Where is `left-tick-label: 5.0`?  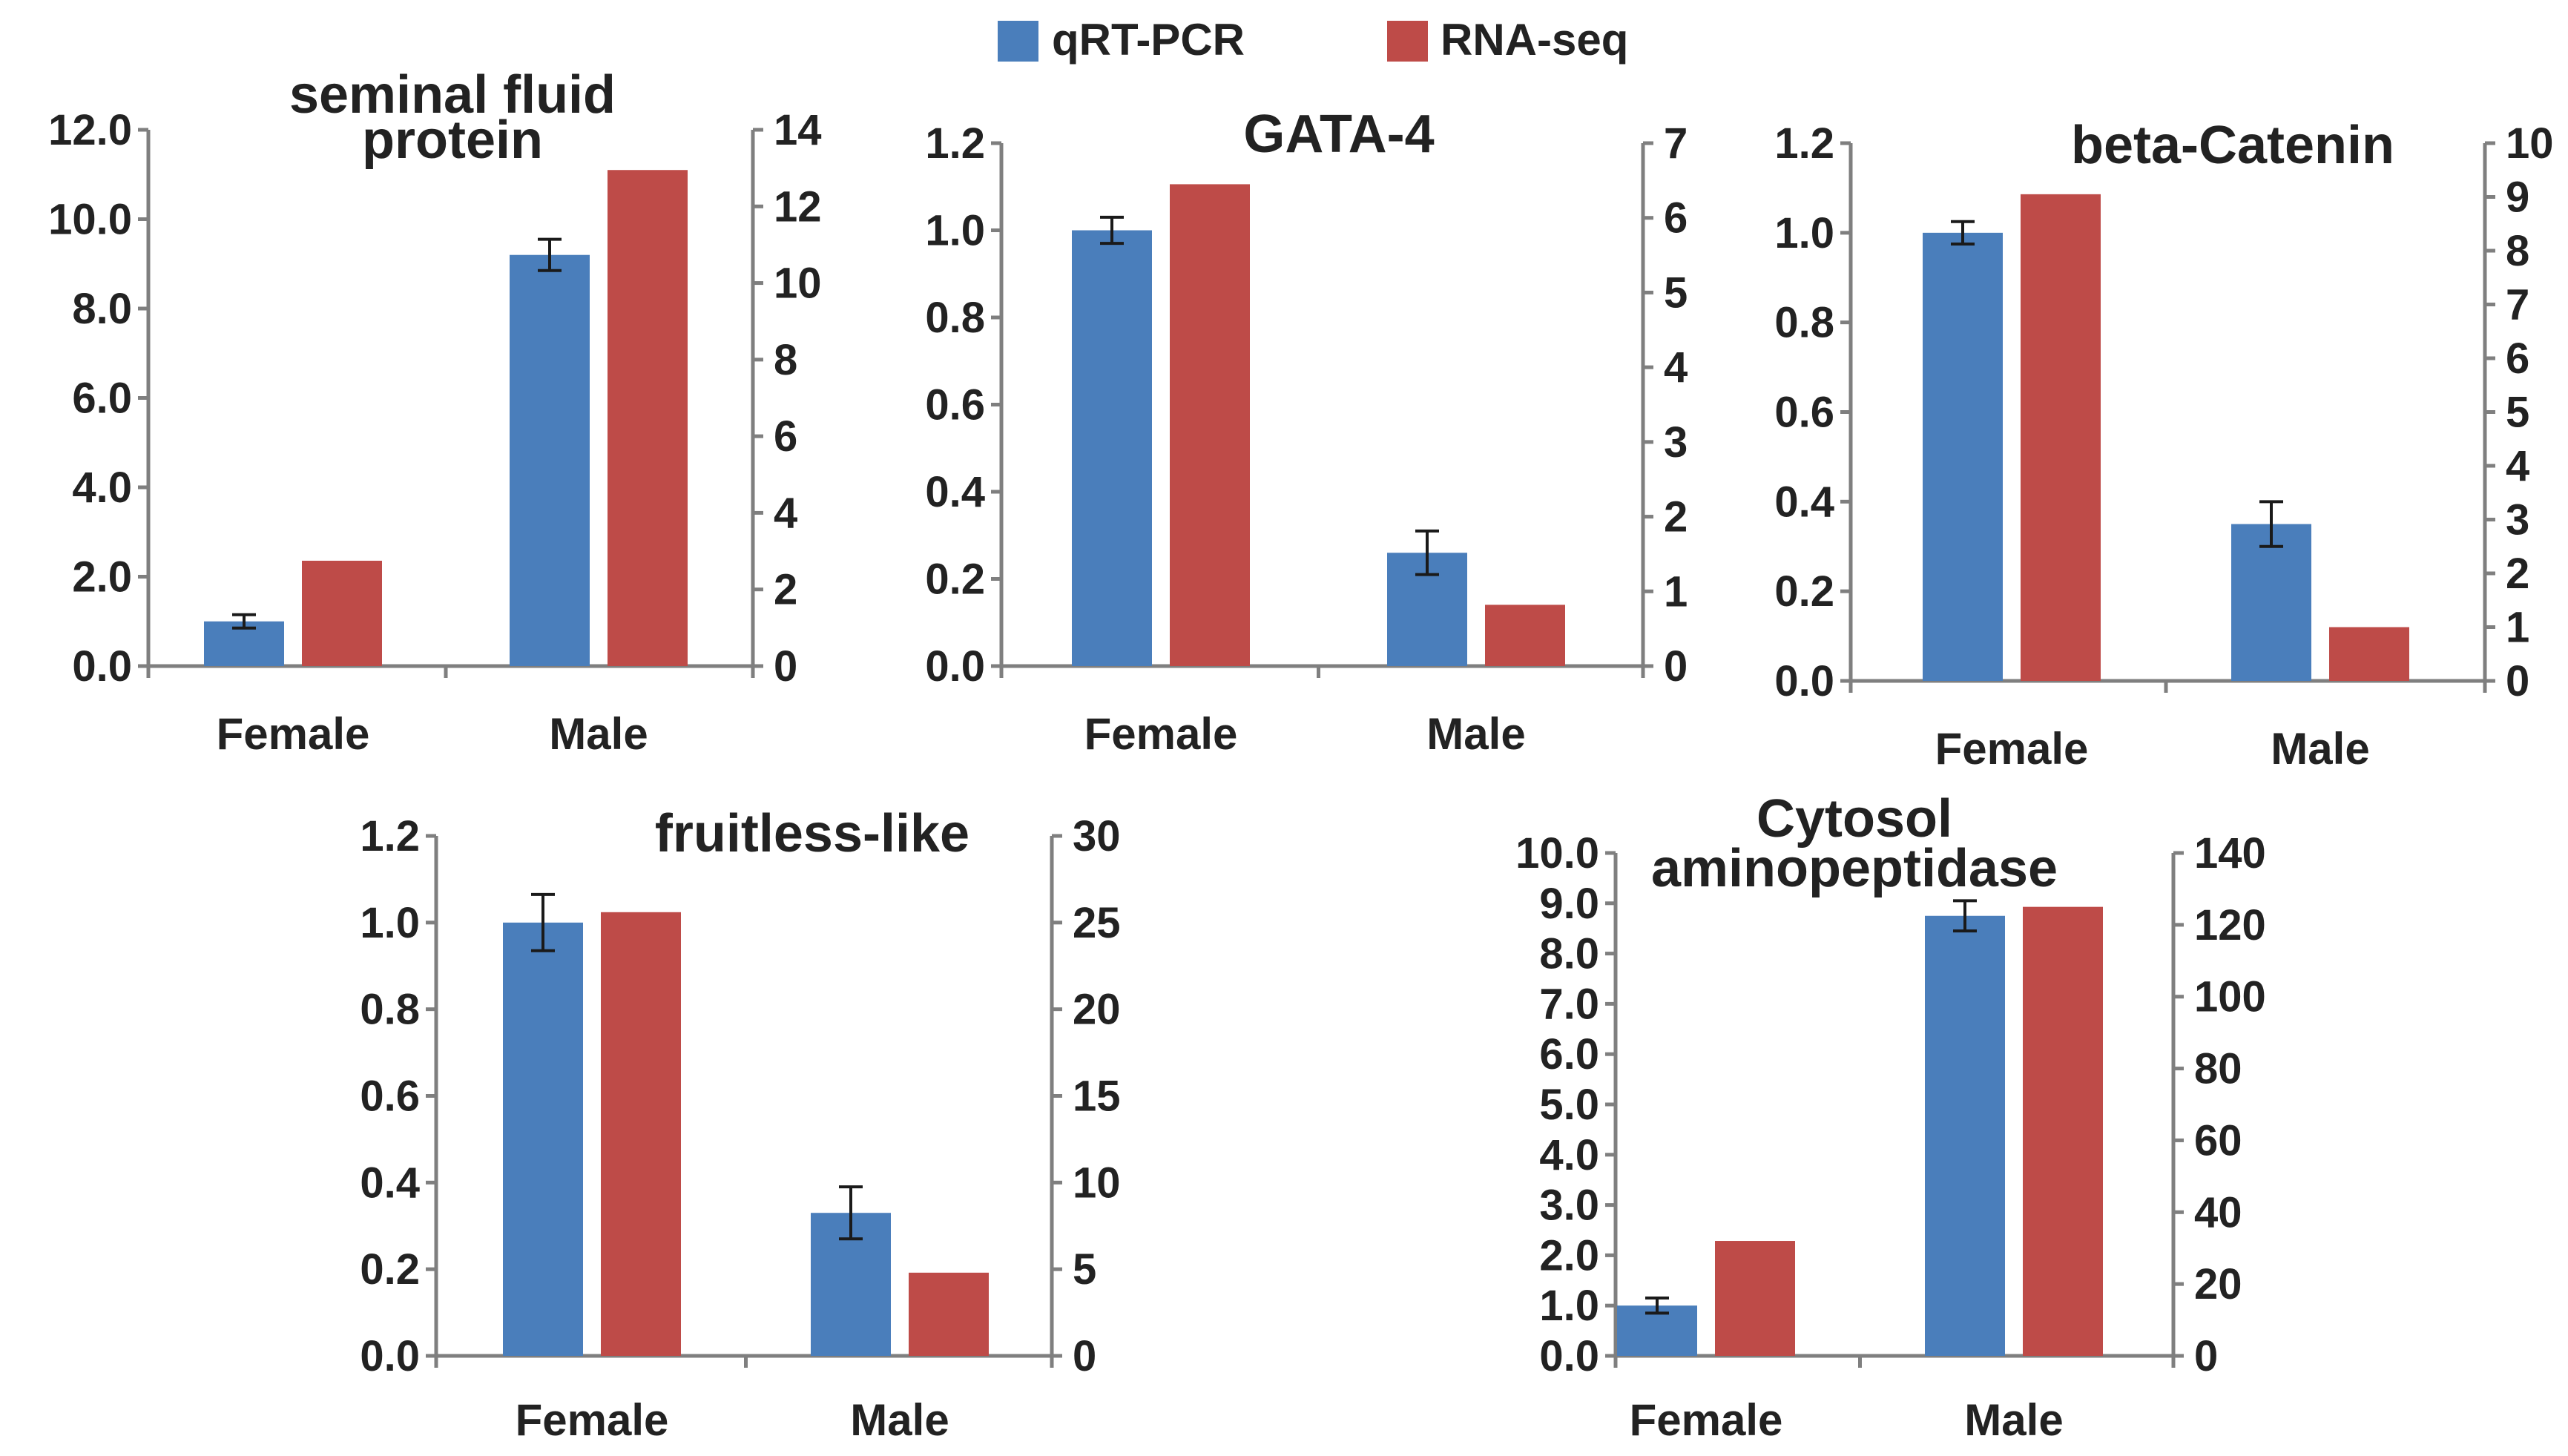
left-tick-label: 5.0 is located at coordinates (1569, 1105).